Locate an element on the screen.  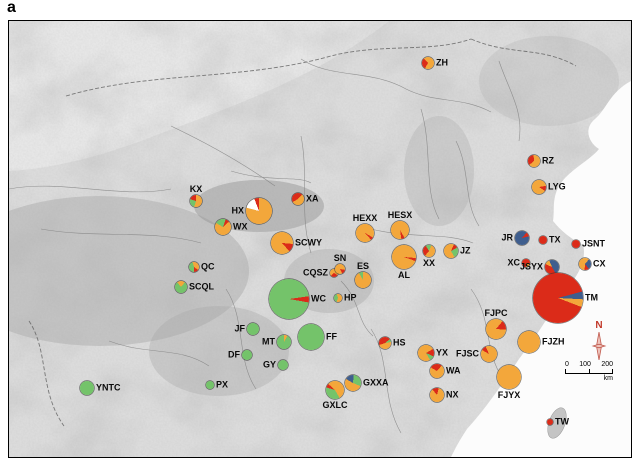
site-label-SCQL: SCQL is located at coordinates (202, 286).